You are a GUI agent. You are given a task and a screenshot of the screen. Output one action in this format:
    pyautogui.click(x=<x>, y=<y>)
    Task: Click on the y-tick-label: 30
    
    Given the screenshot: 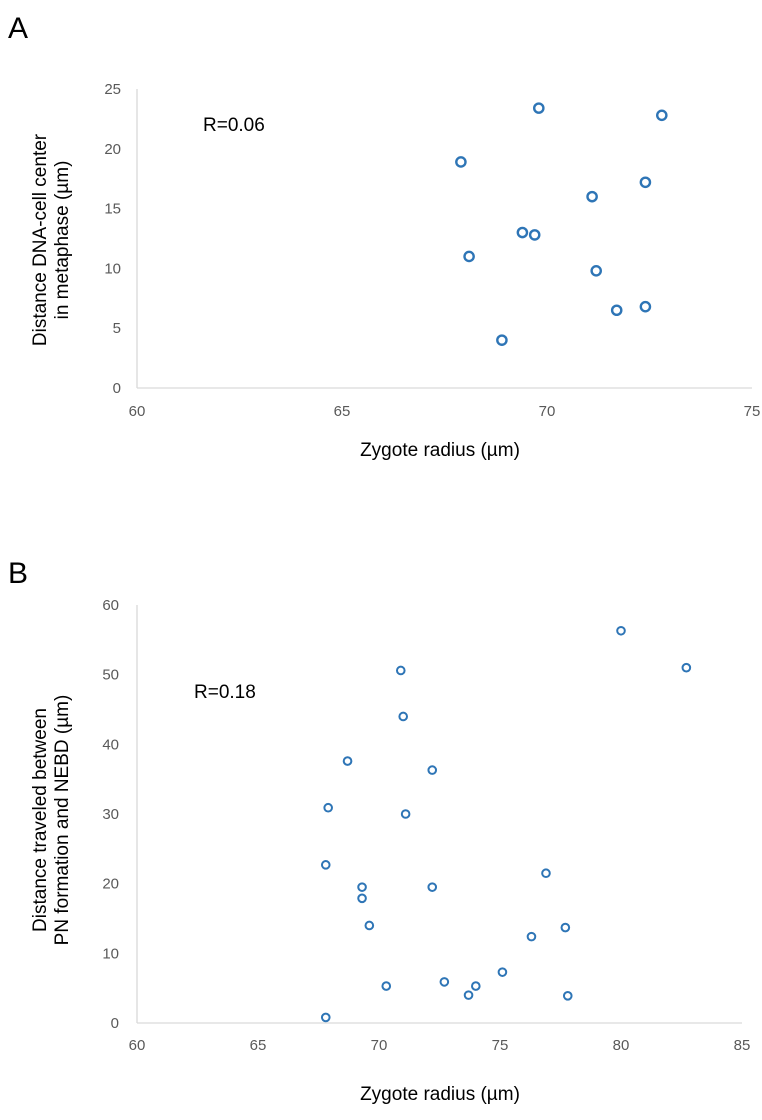 What is the action you would take?
    pyautogui.click(x=110, y=814)
    